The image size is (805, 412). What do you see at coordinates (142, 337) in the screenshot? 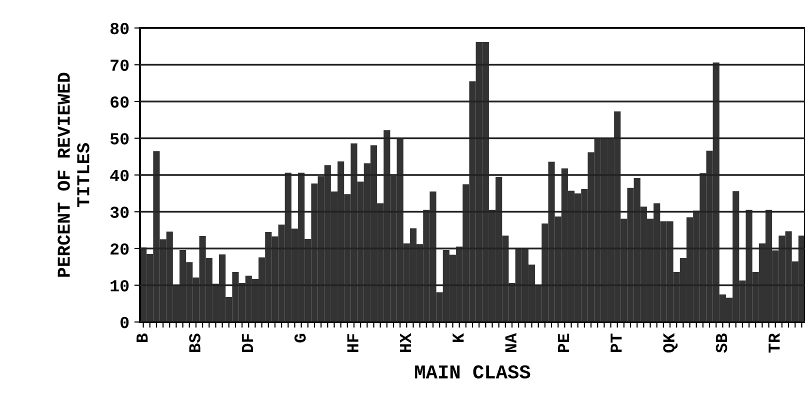
I see `x-tick-label: B` at bounding box center [142, 337].